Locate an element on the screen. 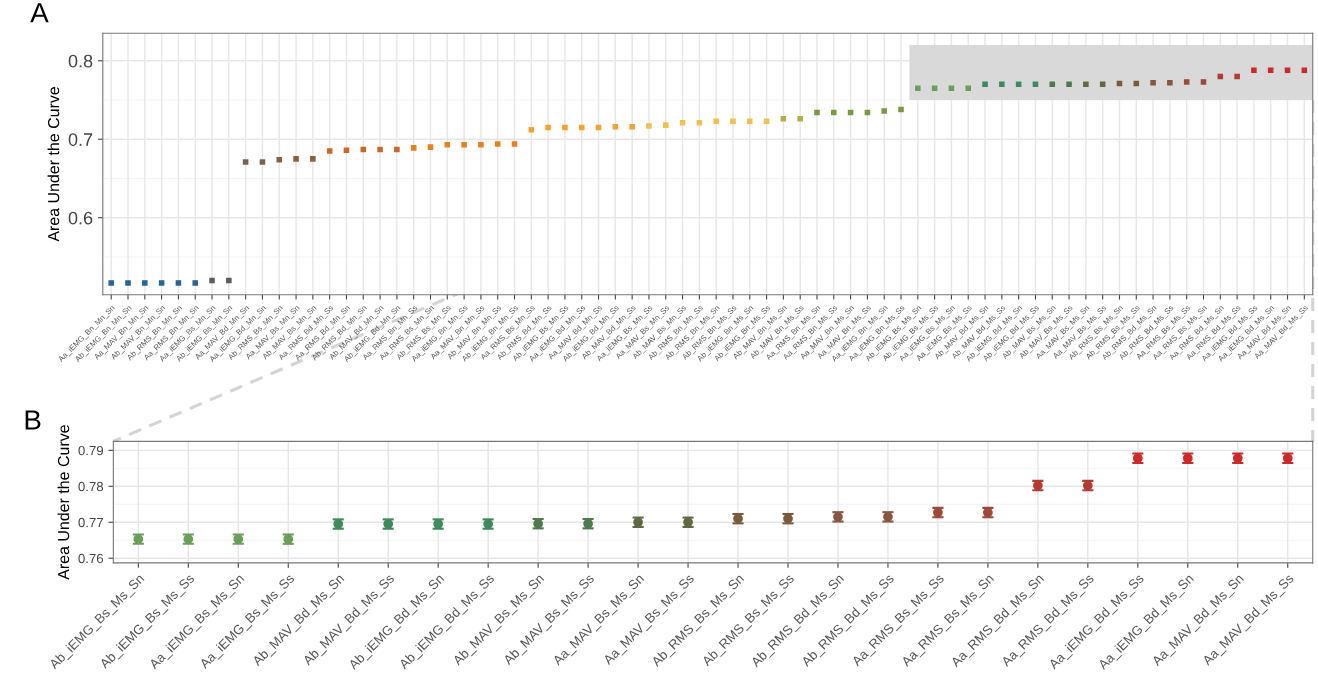 The height and width of the screenshot is (679, 1318). y-tick-label: 0.6 is located at coordinates (80, 218).